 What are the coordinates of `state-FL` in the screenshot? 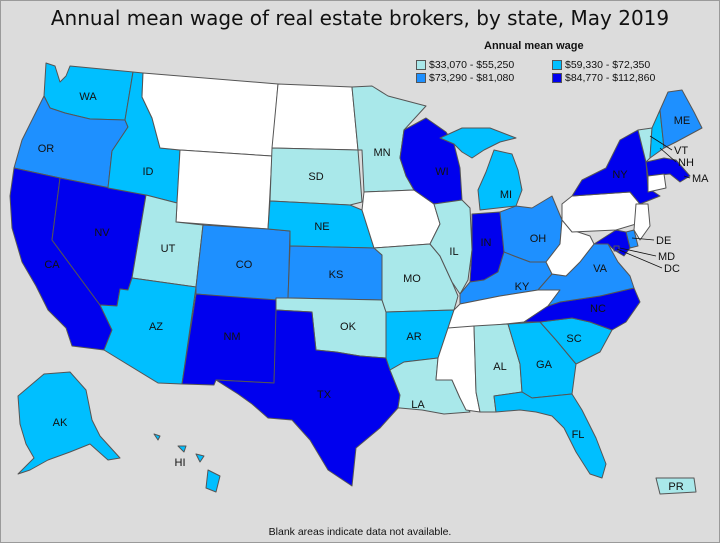 It's located at (550, 435).